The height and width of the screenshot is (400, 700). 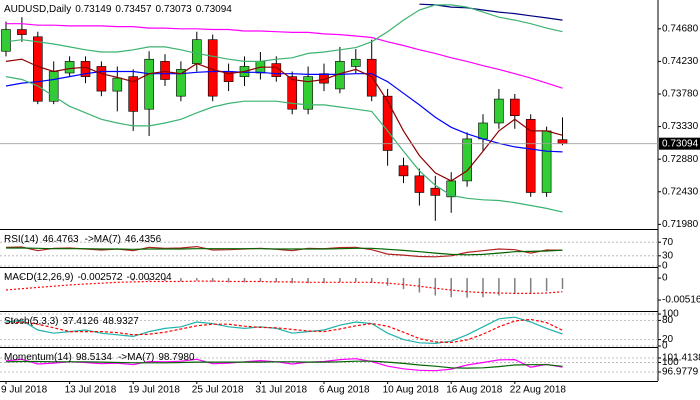 What do you see at coordinates (149, 277) in the screenshot?
I see `series-value: -0.003204` at bounding box center [149, 277].